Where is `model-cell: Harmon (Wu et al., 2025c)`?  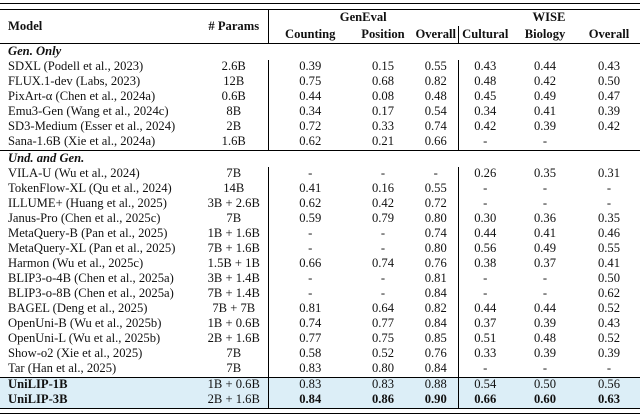
model-cell: Harmon (Wu et al., 2025c) is located at coordinates (76, 263).